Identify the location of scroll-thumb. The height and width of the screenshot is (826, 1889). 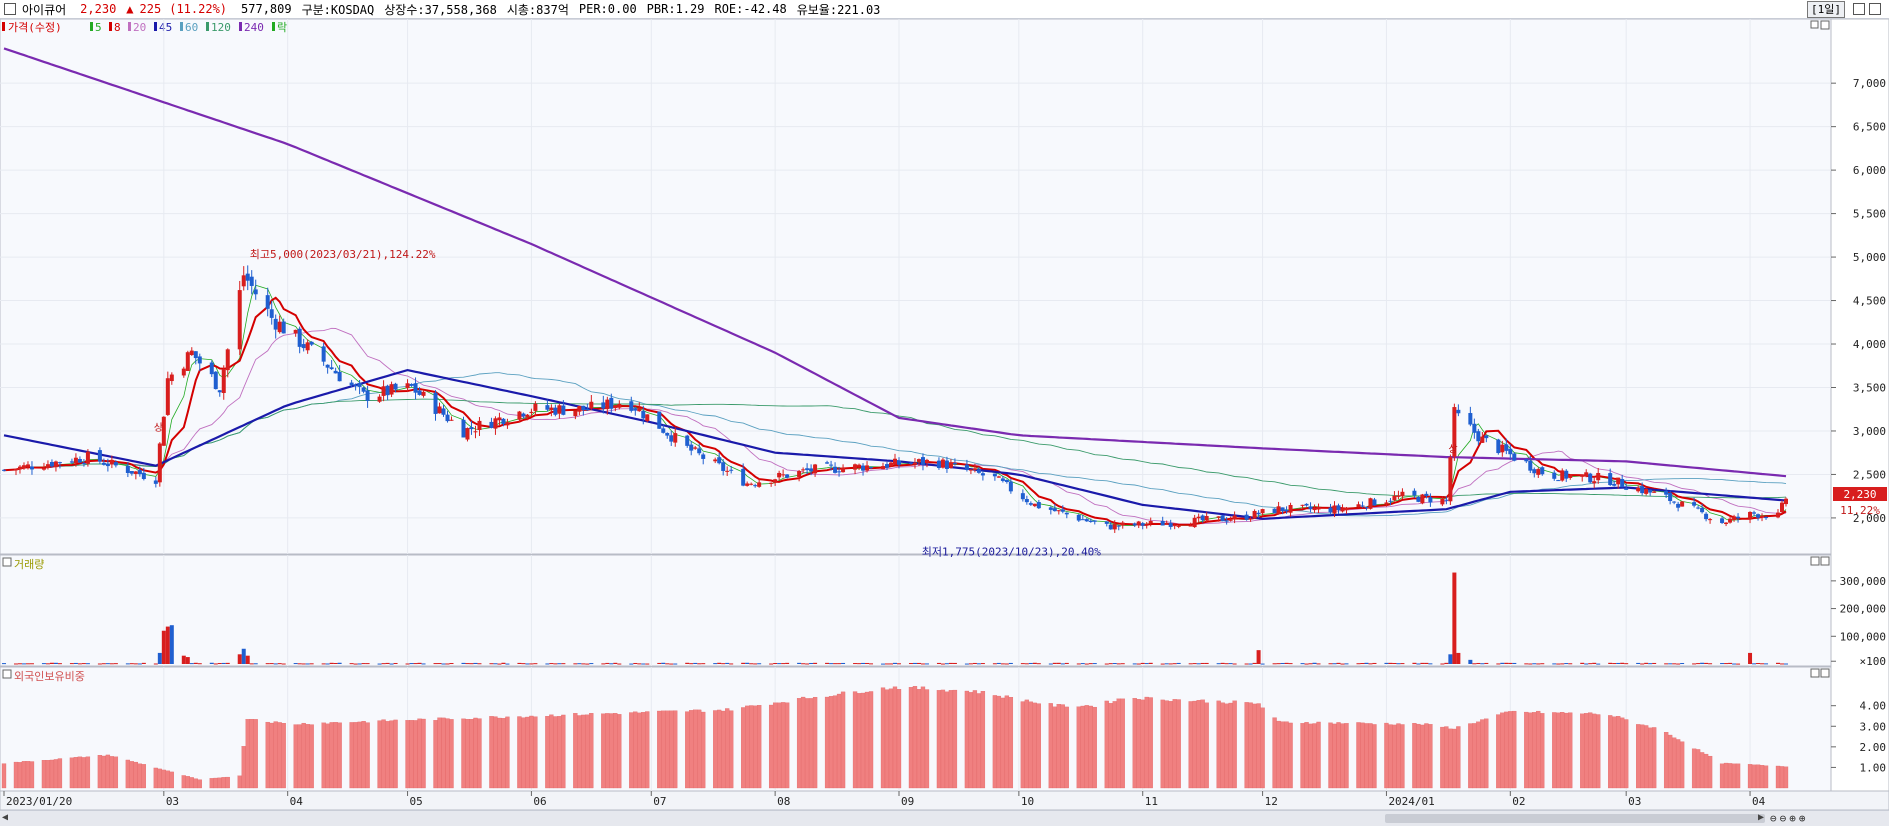
(1575, 818).